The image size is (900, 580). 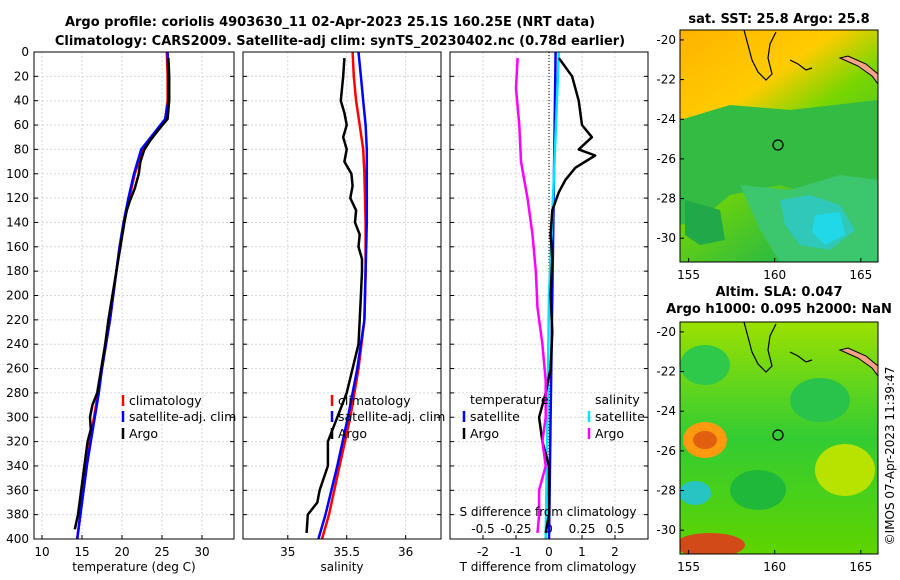 I want to click on x-tick-label: 25, so click(x=161, y=552).